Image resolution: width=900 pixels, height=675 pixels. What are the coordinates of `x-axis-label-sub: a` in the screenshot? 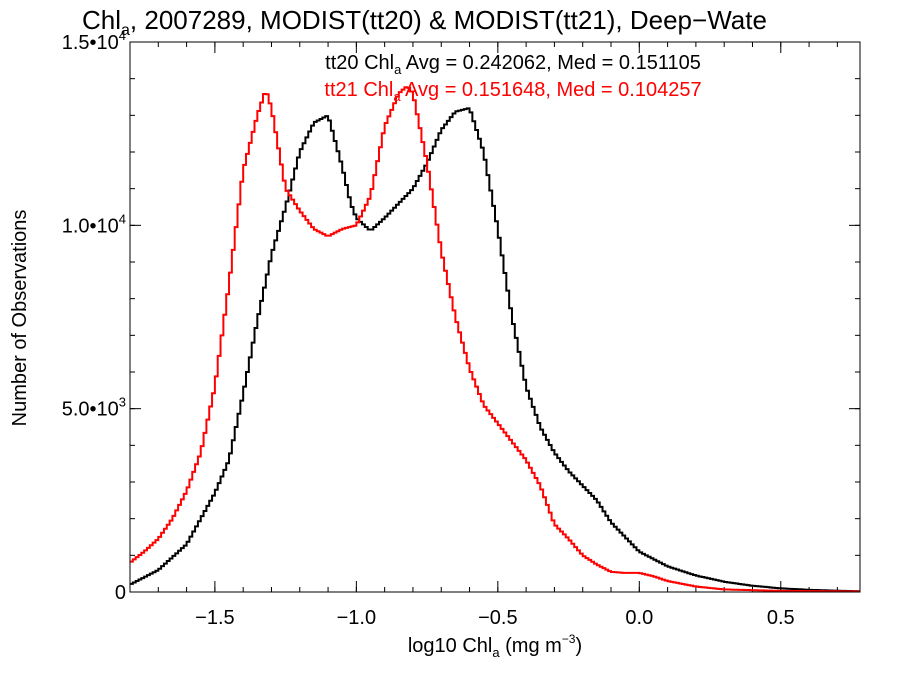 It's located at (496, 652).